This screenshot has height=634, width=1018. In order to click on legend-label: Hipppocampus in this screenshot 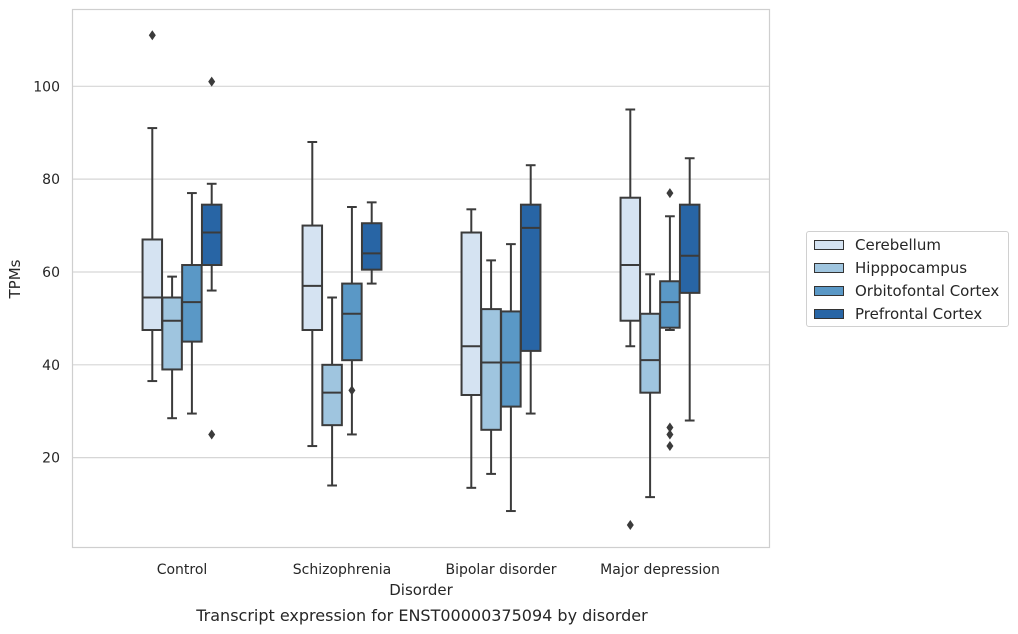, I will do `click(911, 268)`.